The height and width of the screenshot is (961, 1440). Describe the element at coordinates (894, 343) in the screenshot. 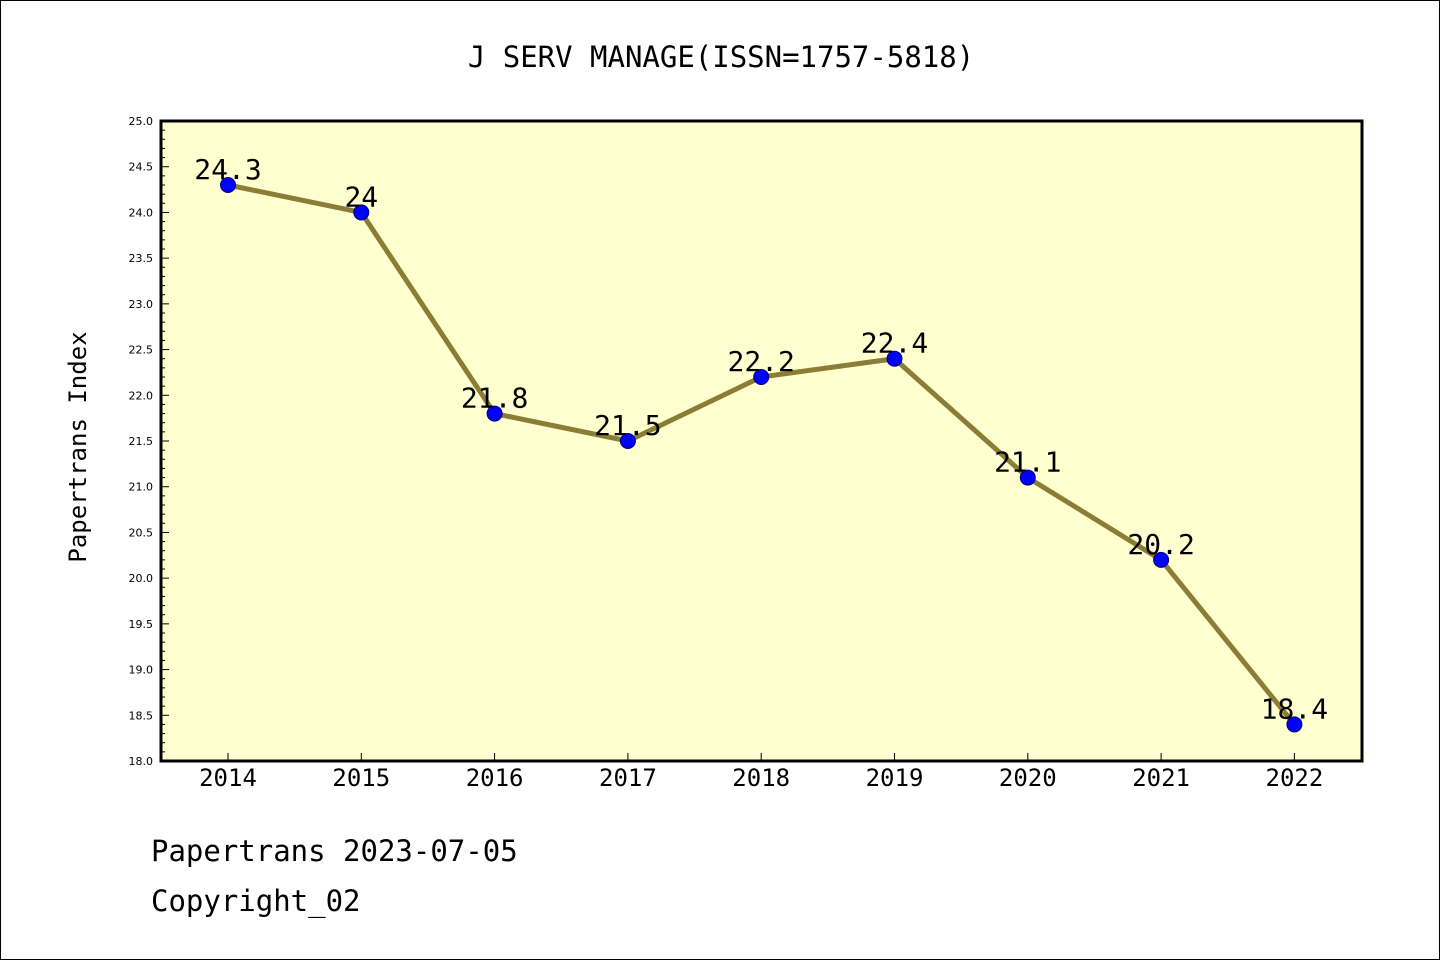

I see `data-label: 22.4` at that location.